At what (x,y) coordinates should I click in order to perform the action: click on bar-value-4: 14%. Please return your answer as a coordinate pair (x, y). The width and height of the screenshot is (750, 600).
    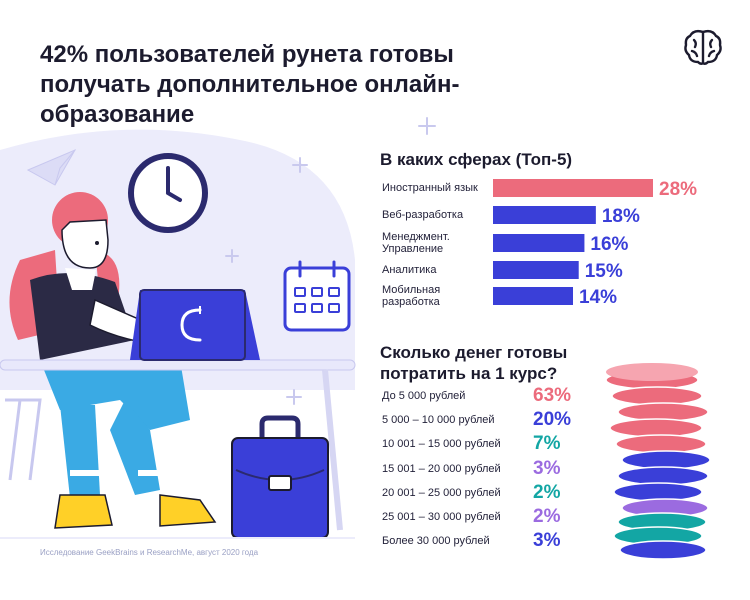
    Looking at the image, I should click on (598, 297).